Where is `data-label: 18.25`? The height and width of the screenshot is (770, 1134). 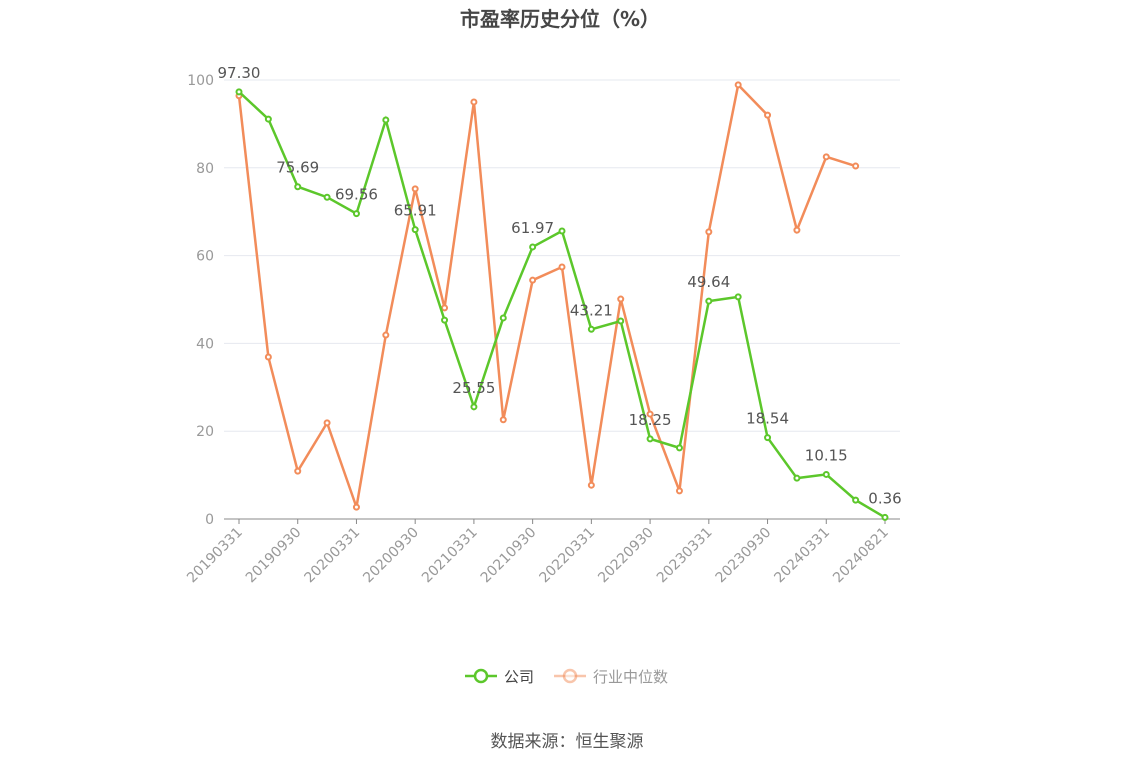 data-label: 18.25 is located at coordinates (650, 420).